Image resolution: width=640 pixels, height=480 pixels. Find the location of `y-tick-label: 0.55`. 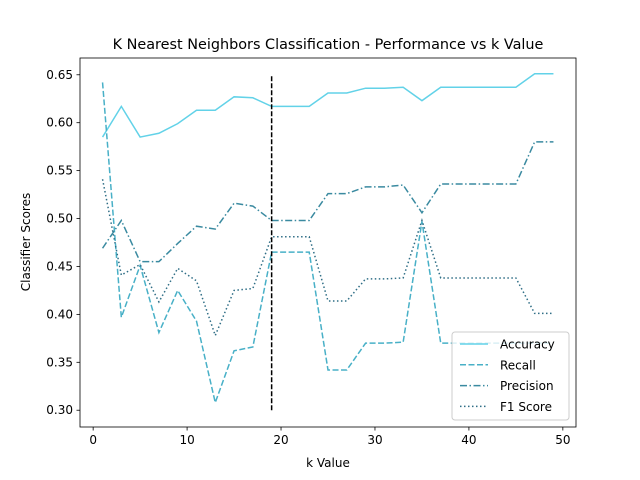

y-tick-label: 0.55 is located at coordinates (59, 171).